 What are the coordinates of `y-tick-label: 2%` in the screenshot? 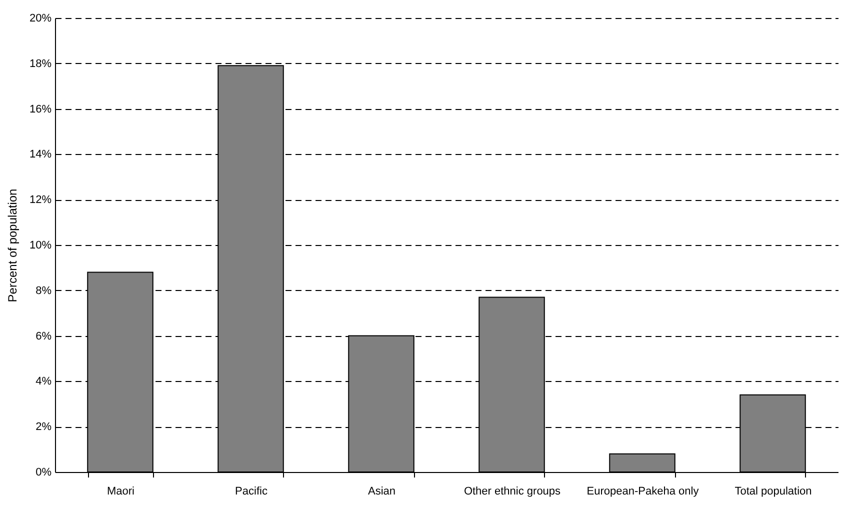 It's located at (44, 427).